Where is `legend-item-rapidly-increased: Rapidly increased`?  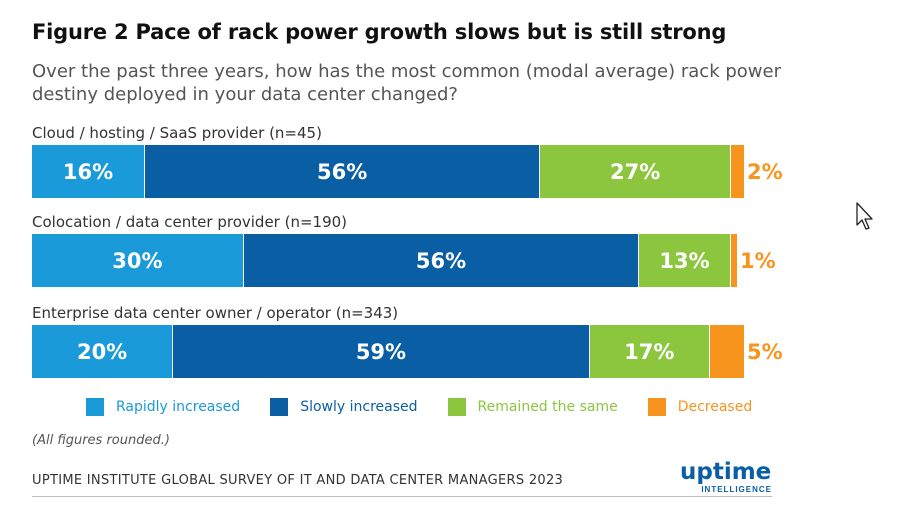
legend-item-rapidly-increased: Rapidly increased is located at coordinates (163, 407).